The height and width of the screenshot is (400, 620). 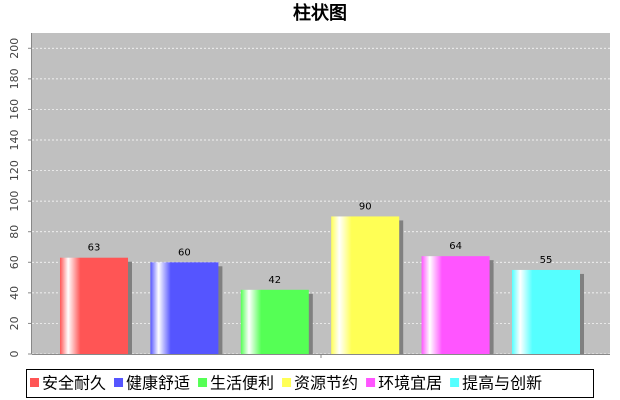 What do you see at coordinates (14, 354) in the screenshot?
I see `y-tick-label: 0` at bounding box center [14, 354].